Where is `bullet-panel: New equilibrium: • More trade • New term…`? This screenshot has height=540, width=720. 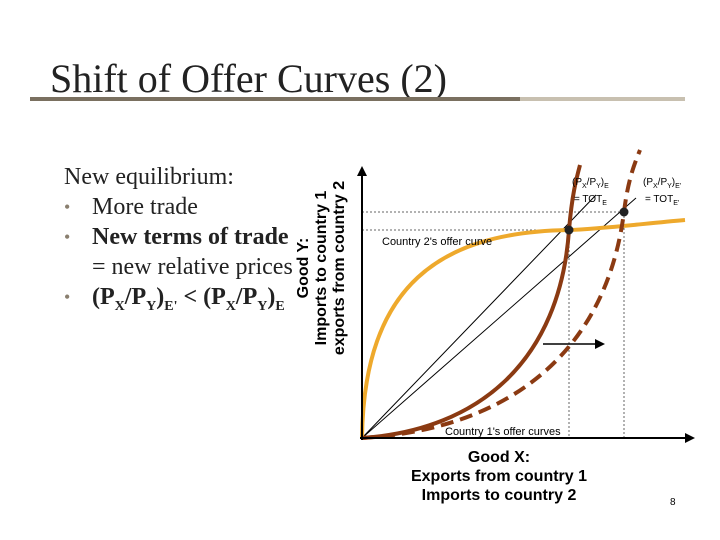
bullet-panel: New equilibrium: • More trade • New term… is located at coordinates (179, 242).